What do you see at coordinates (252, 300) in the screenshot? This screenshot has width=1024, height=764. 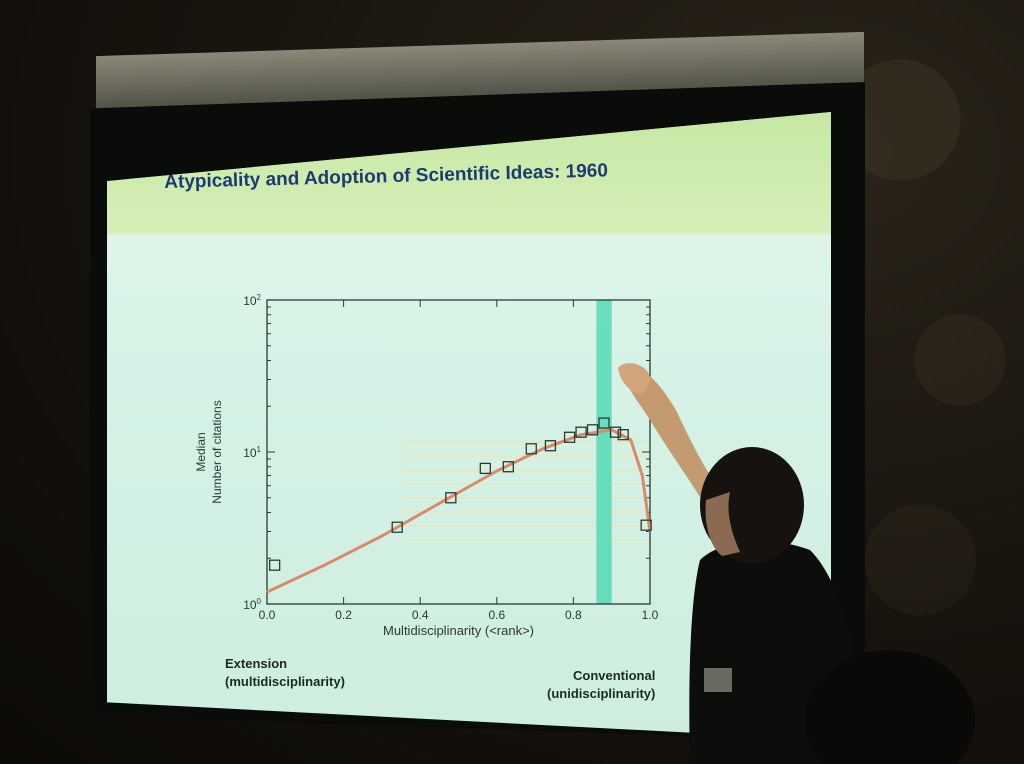 I see `y-tick-label: 10²` at bounding box center [252, 300].